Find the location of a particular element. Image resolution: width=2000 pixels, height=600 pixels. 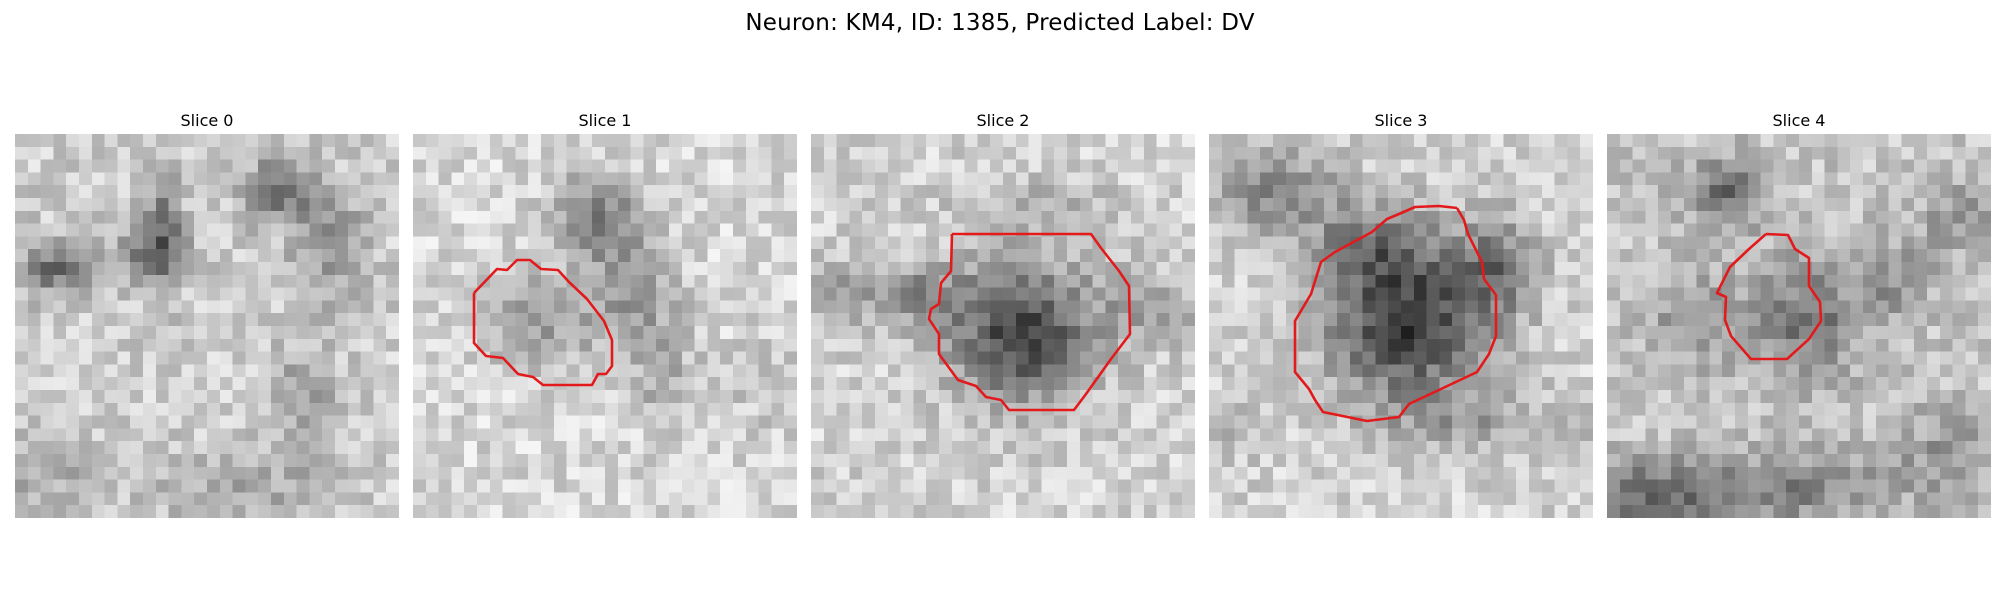

slice-title-1: Slice 1 is located at coordinates (605, 120).